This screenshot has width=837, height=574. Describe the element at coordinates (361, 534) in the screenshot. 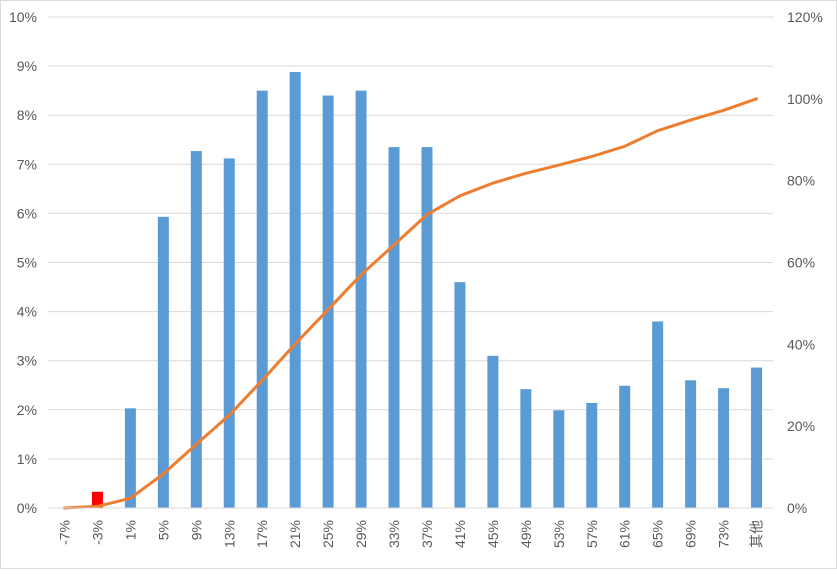

I see `x-tick-label: 29%` at that location.